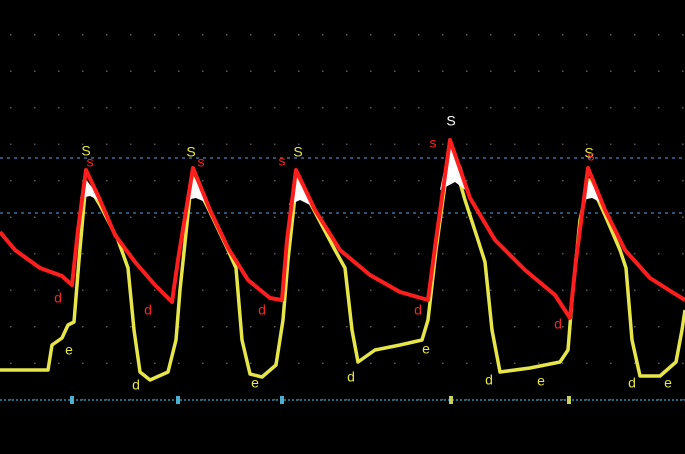 This screenshot has width=685, height=454. What do you see at coordinates (454, 166) in the screenshot?
I see `white-peak` at bounding box center [454, 166].